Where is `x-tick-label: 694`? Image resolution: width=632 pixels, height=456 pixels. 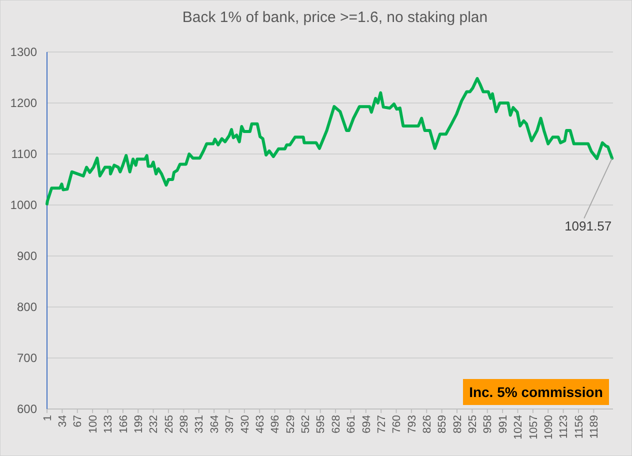 x-tick-label: 694 is located at coordinates (366, 424).